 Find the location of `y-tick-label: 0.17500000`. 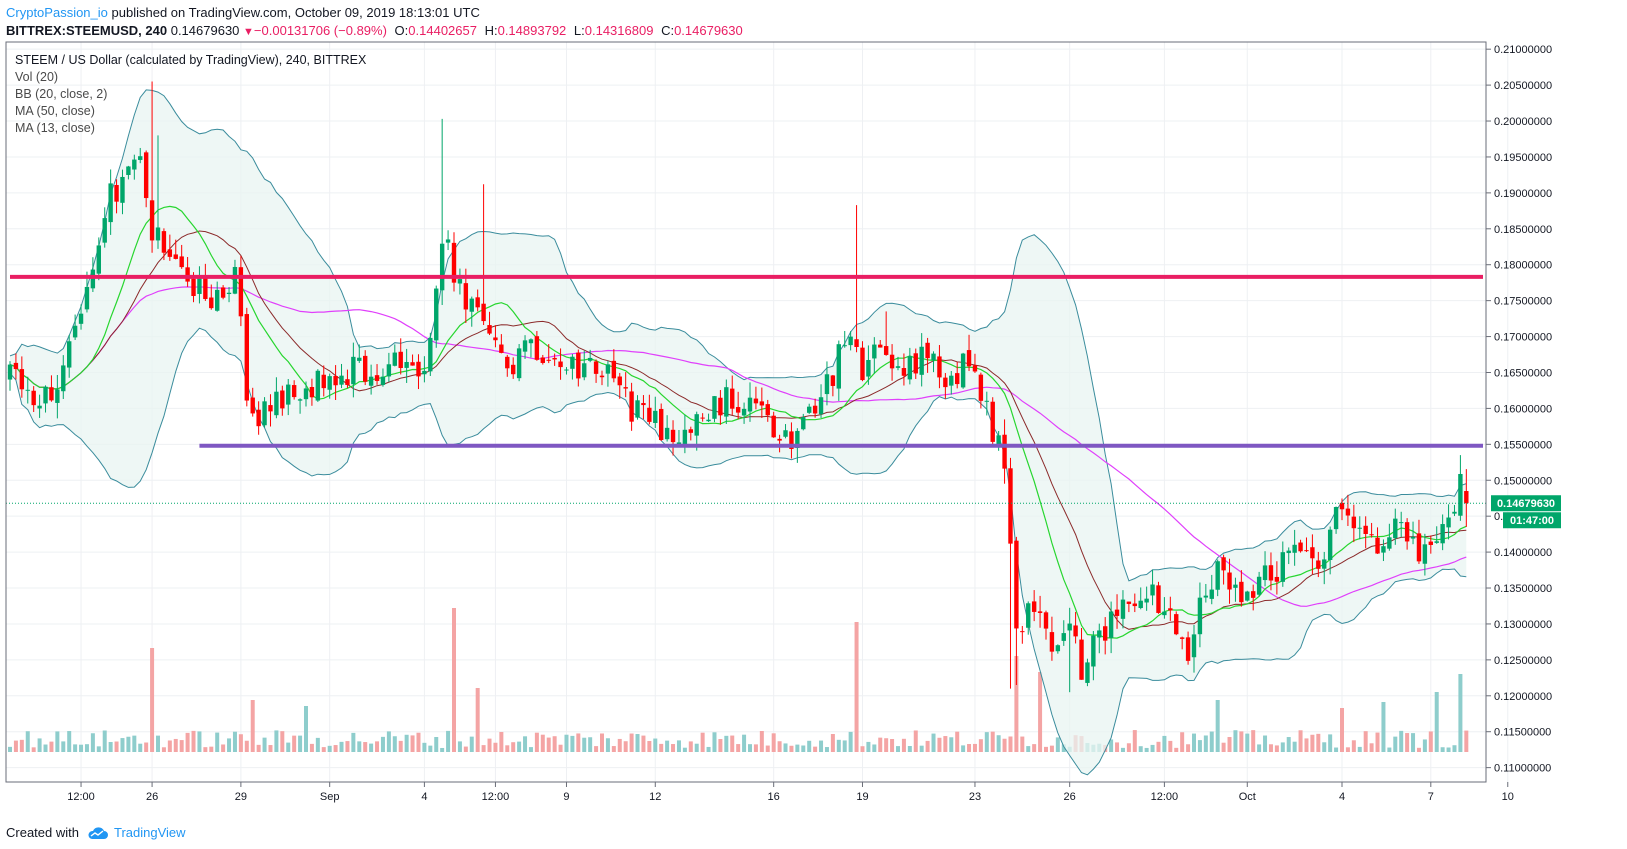

y-tick-label: 0.17500000 is located at coordinates (1523, 302).